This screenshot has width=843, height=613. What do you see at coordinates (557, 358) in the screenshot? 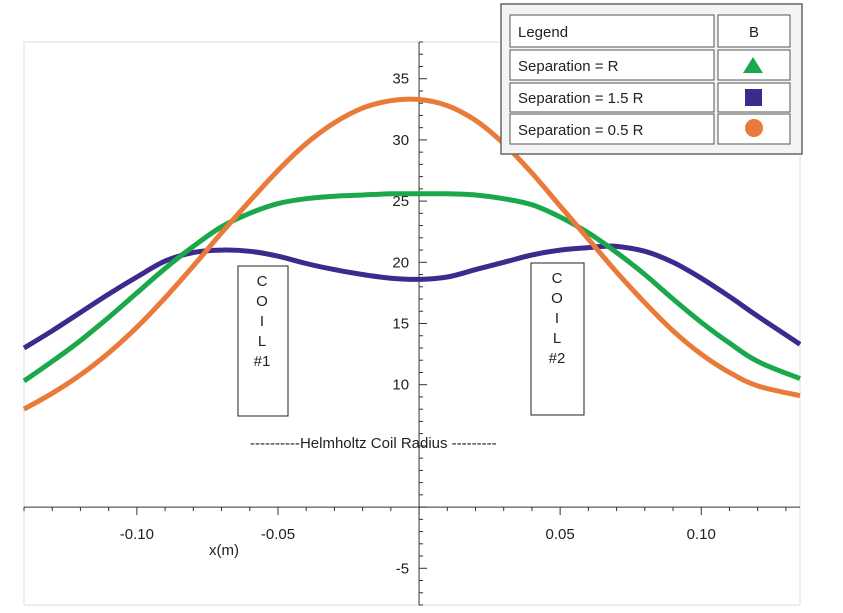
I see `coil-2-line-5: #2` at bounding box center [557, 358].